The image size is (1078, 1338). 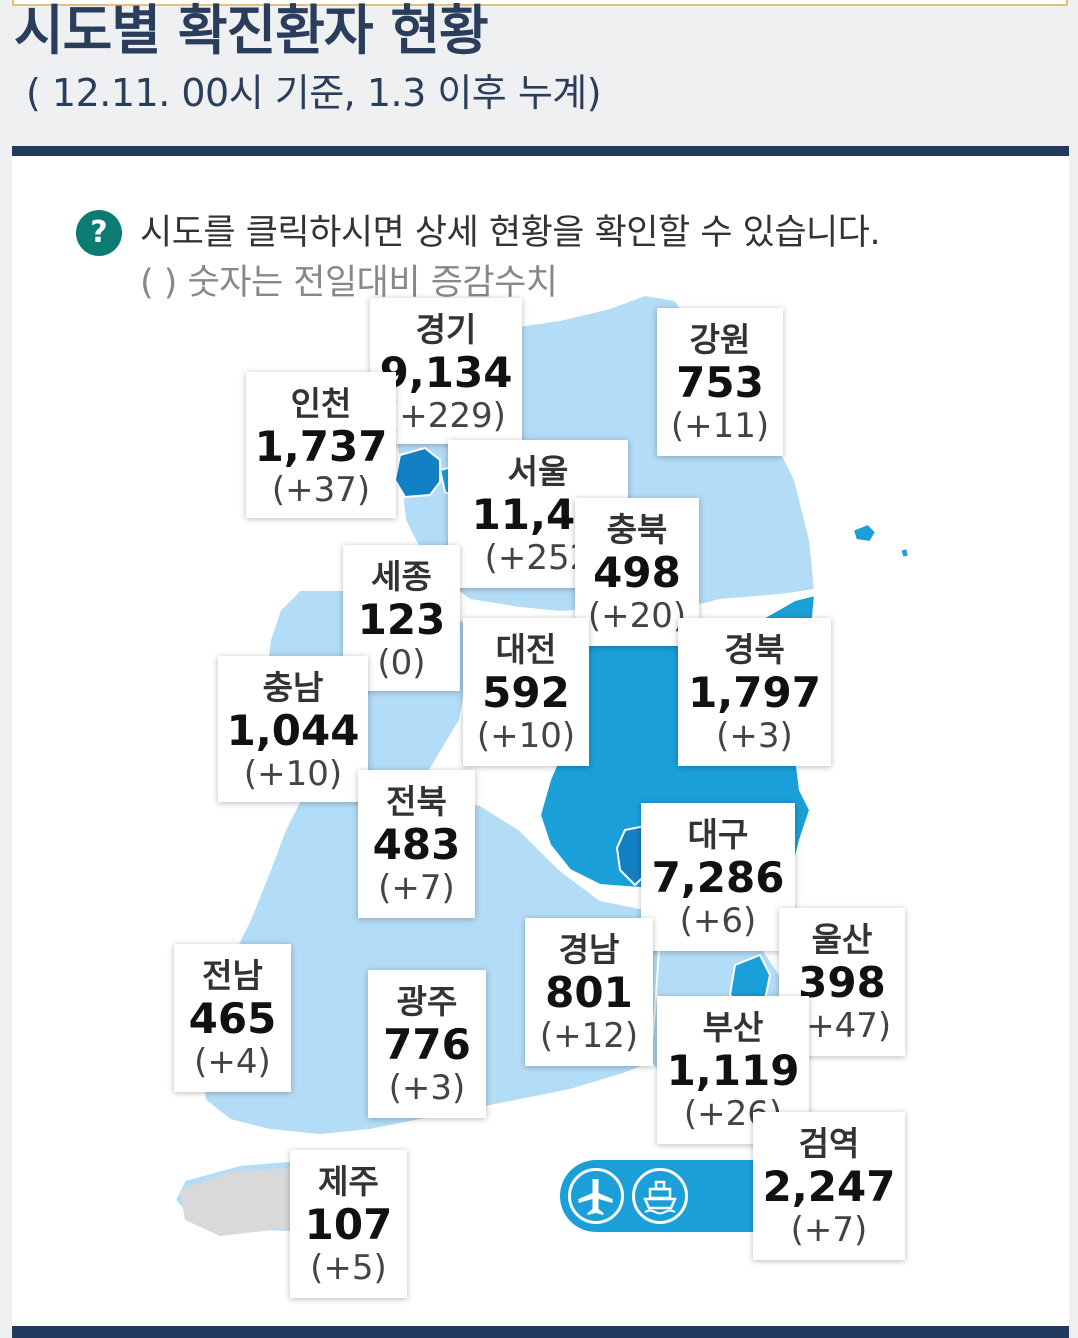 What do you see at coordinates (637, 616) in the screenshot?
I see `region-change: (+20)` at bounding box center [637, 616].